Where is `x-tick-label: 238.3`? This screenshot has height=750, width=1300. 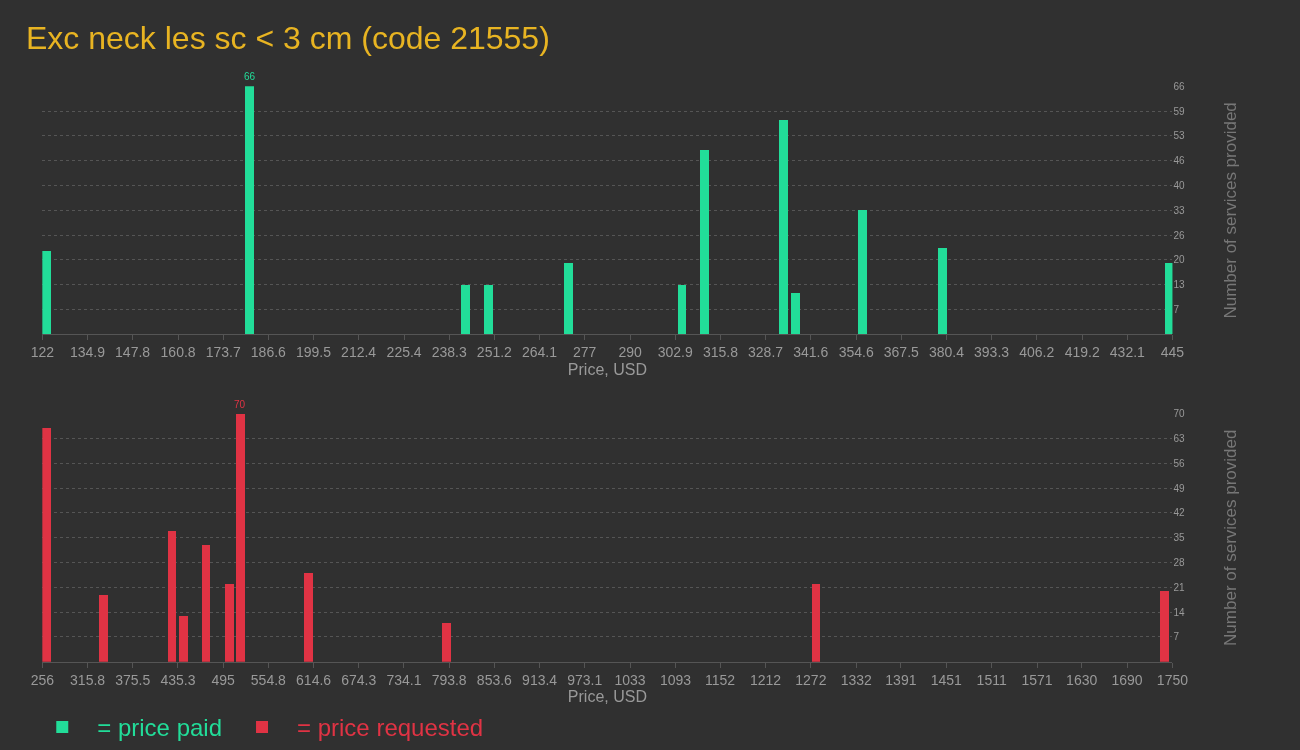 x-tick-label: 238.3 is located at coordinates (449, 352).